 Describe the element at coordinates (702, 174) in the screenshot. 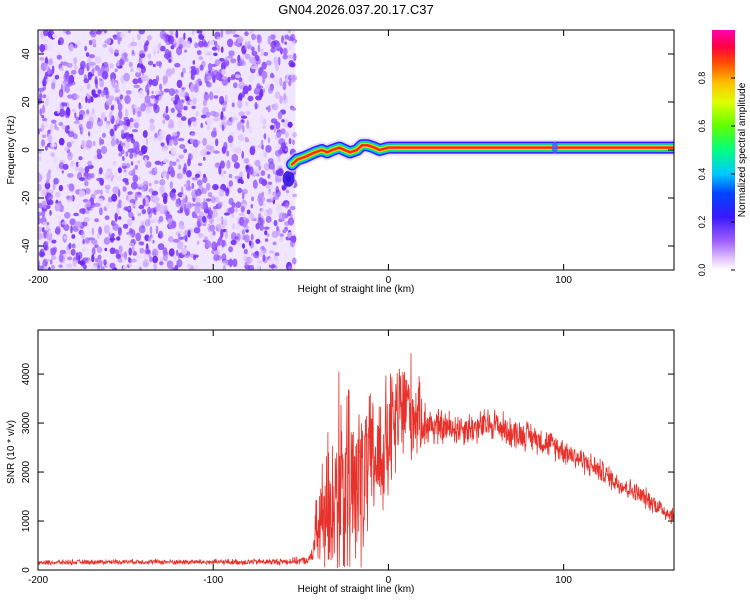

I see `colorbar-tick-label: 0.4` at that location.